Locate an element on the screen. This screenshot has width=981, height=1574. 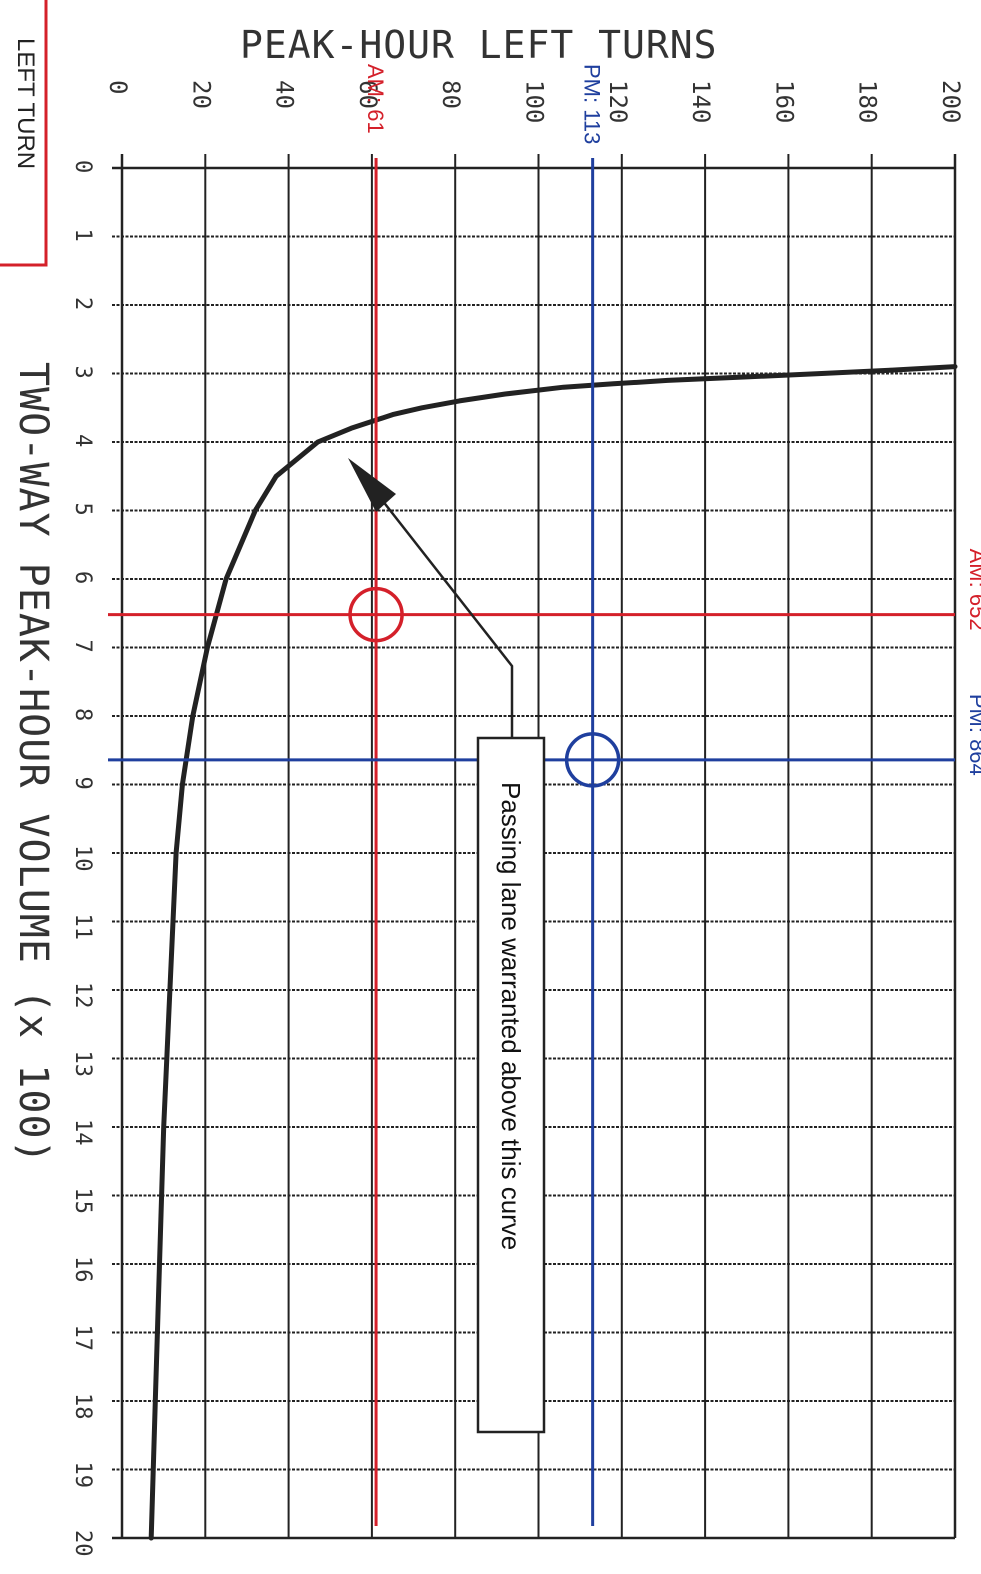
x-tick-label: 20 is located at coordinates (82, 1543).